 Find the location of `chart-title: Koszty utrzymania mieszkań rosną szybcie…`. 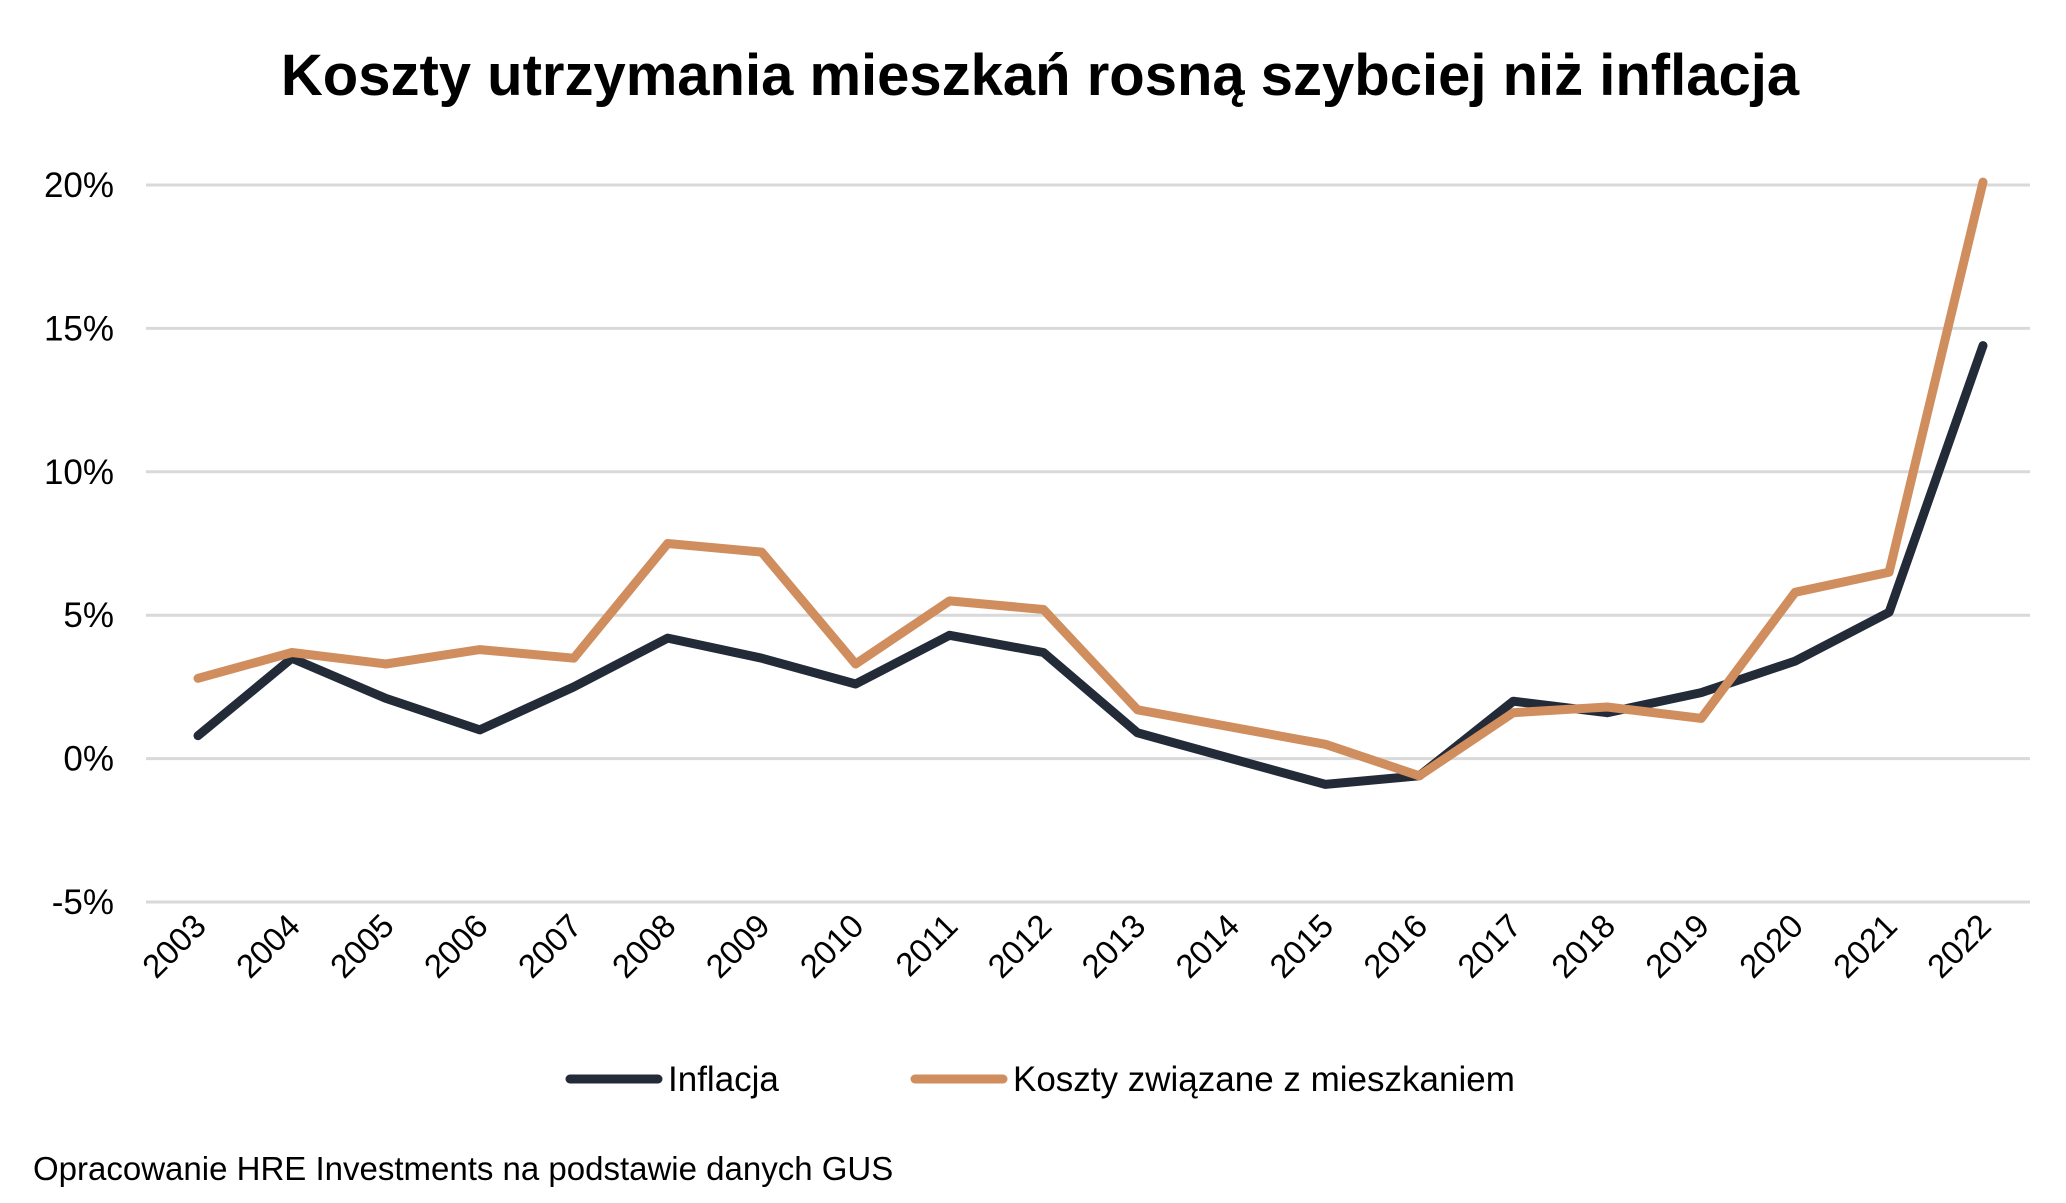

chart-title: Koszty utrzymania mieszkań rosną szybcie… is located at coordinates (1040, 75).